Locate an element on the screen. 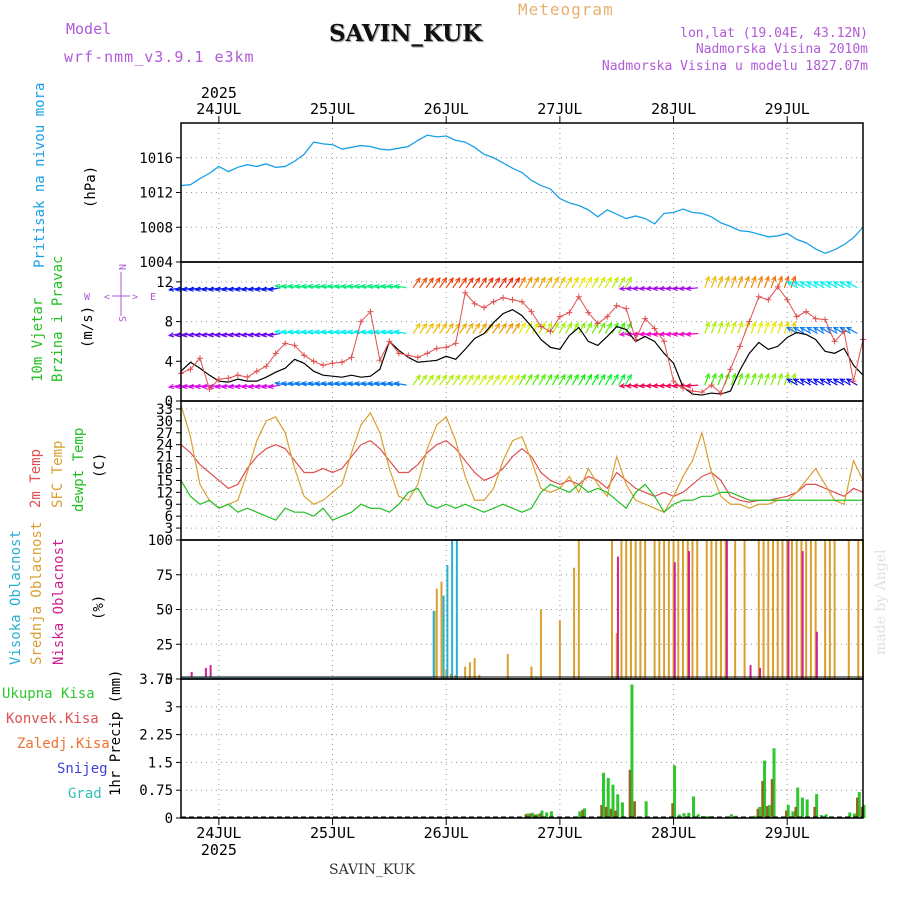 The height and width of the screenshot is (900, 900). day-label-top: 24JUL is located at coordinates (218, 109).